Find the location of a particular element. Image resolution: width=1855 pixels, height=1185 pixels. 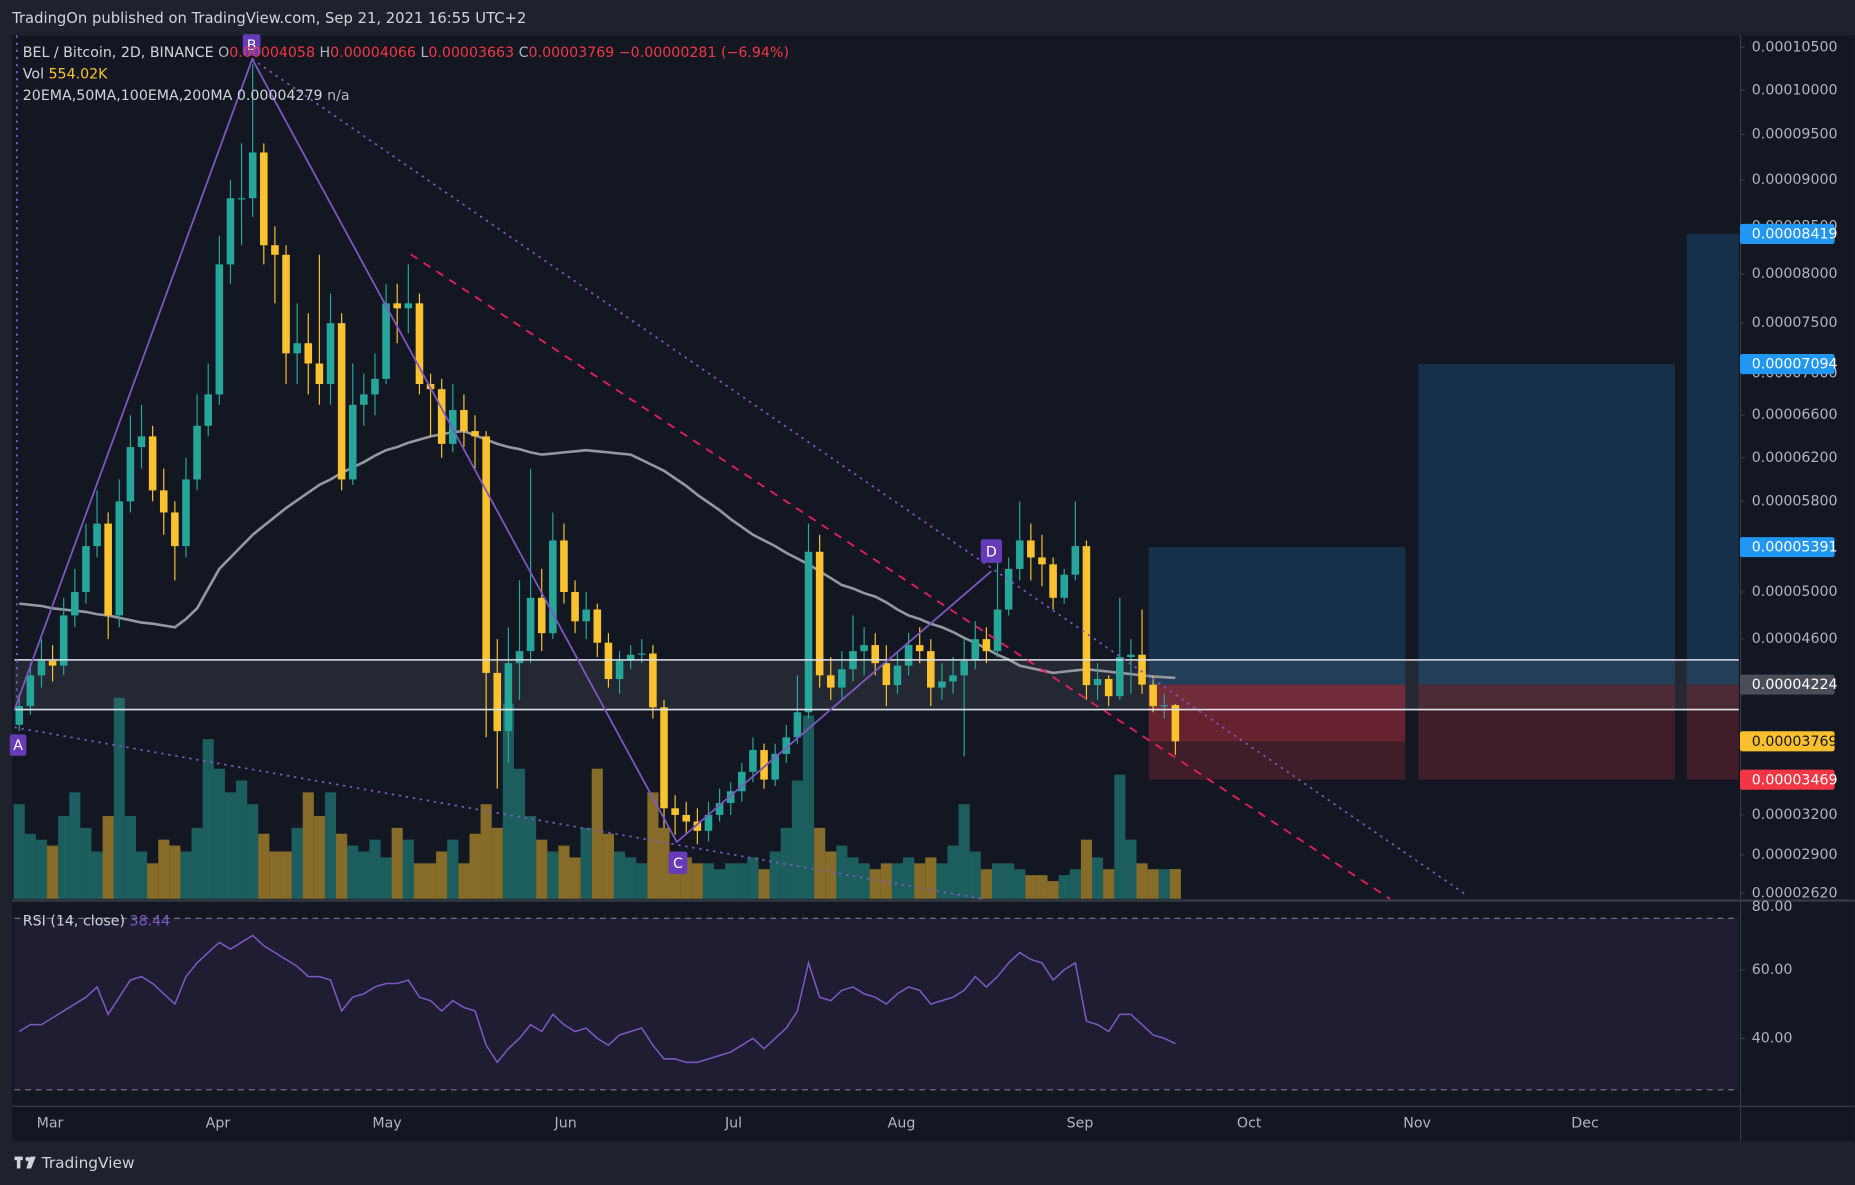

ohlc-label: L is located at coordinates (424, 53).